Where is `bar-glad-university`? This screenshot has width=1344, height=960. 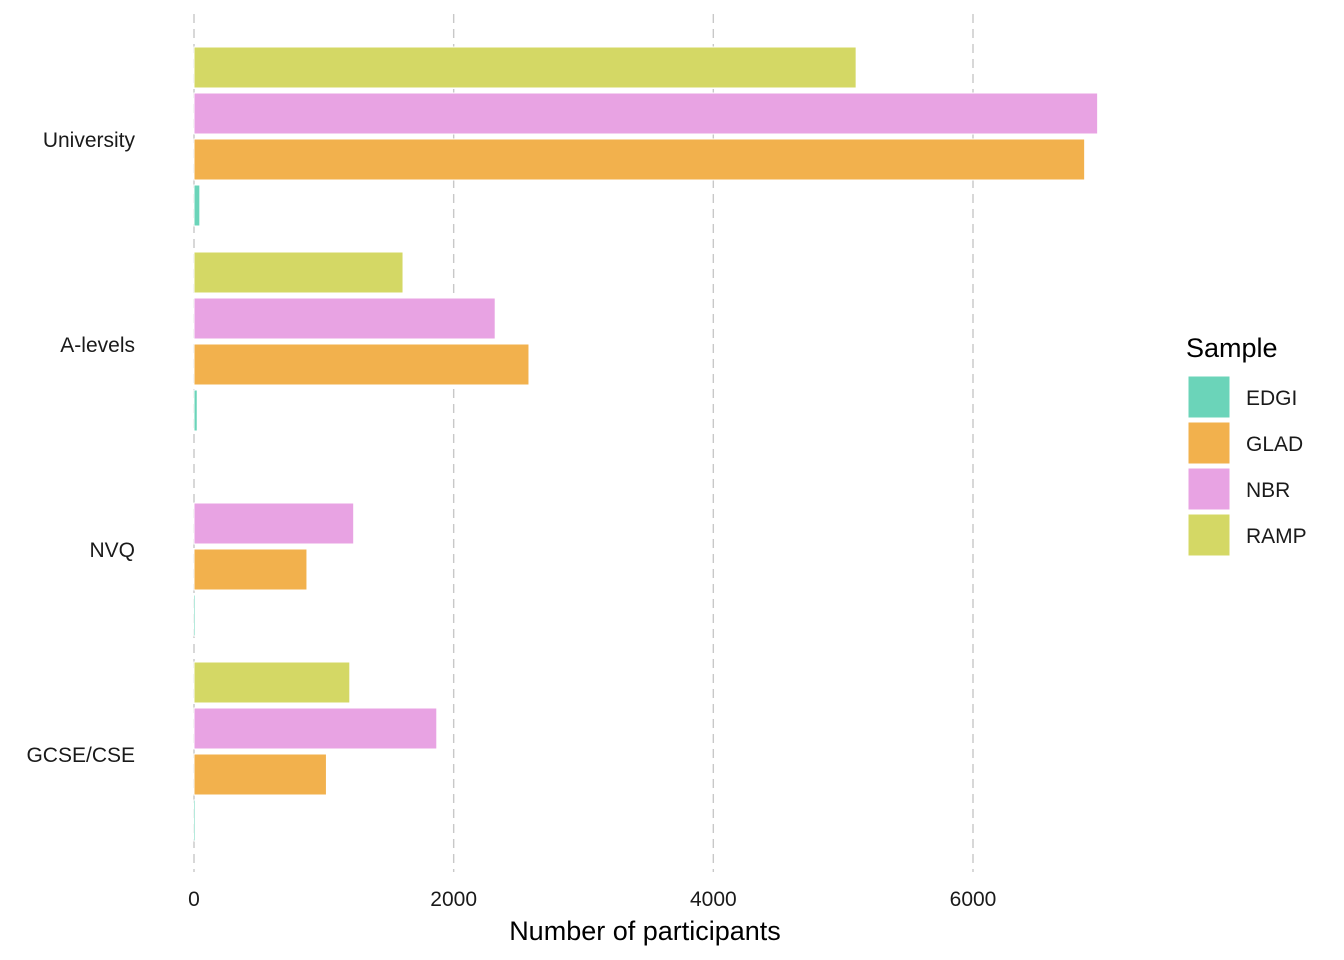 bar-glad-university is located at coordinates (639, 159).